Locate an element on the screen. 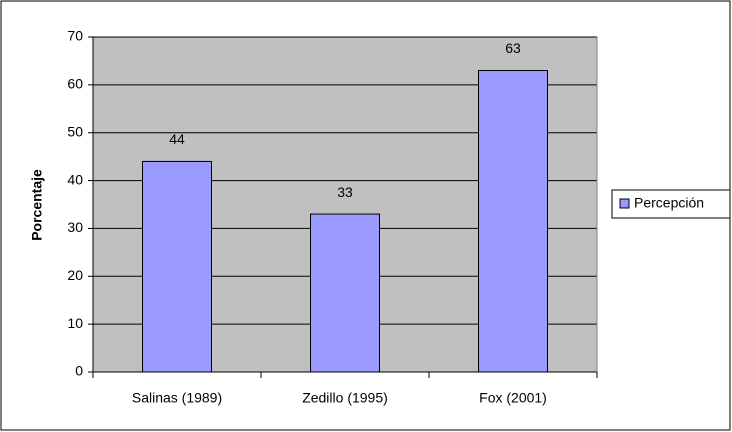  legend-swatch is located at coordinates (624, 203).